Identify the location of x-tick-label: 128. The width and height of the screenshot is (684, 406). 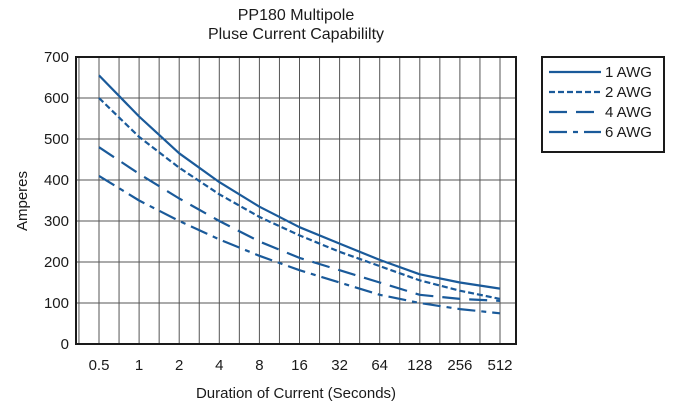
(419, 365).